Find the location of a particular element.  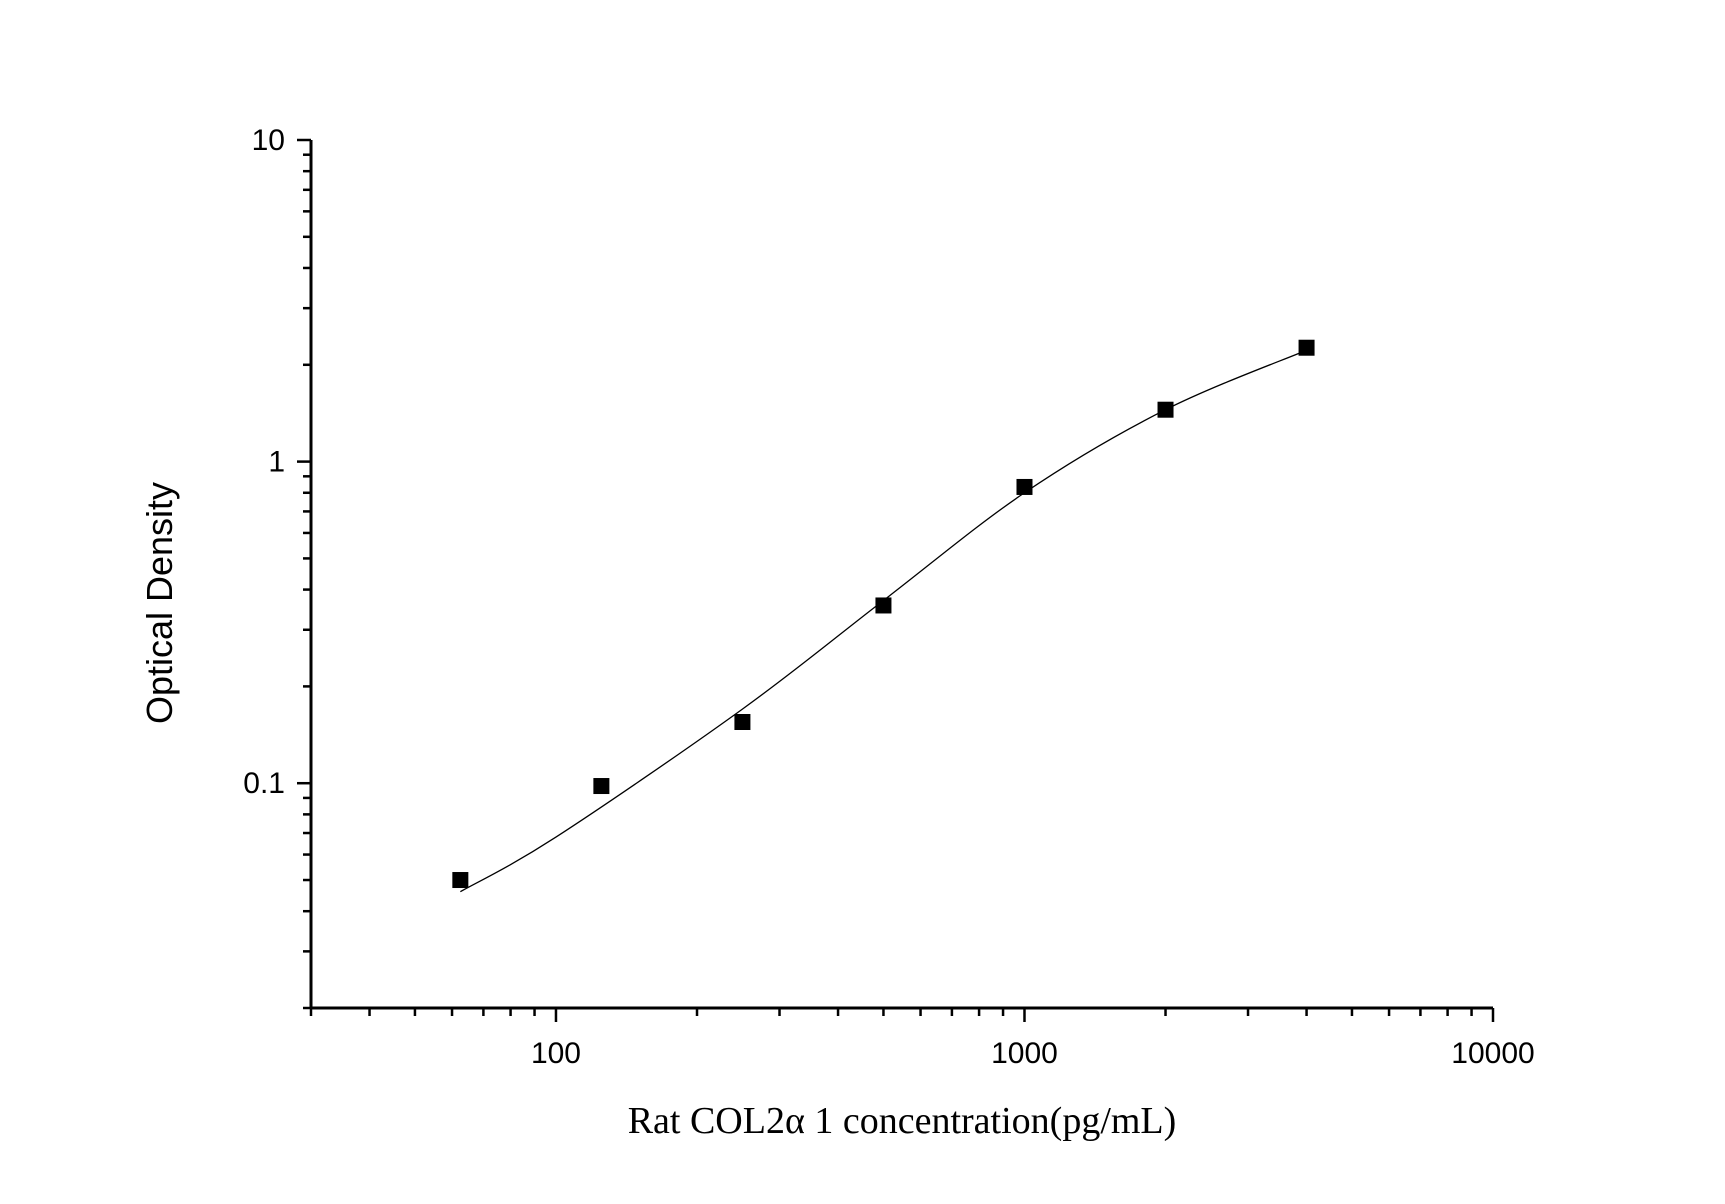

y-tick-label: 10 is located at coordinates (268, 140).